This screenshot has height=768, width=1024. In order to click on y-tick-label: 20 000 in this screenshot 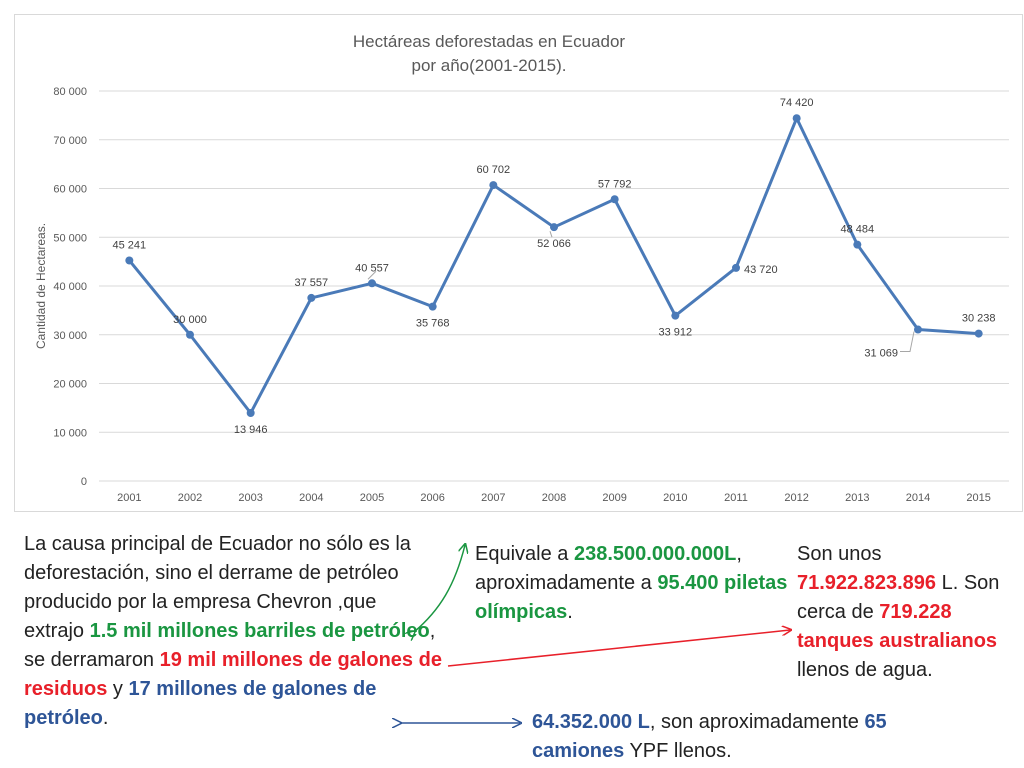, I will do `click(70, 385)`.